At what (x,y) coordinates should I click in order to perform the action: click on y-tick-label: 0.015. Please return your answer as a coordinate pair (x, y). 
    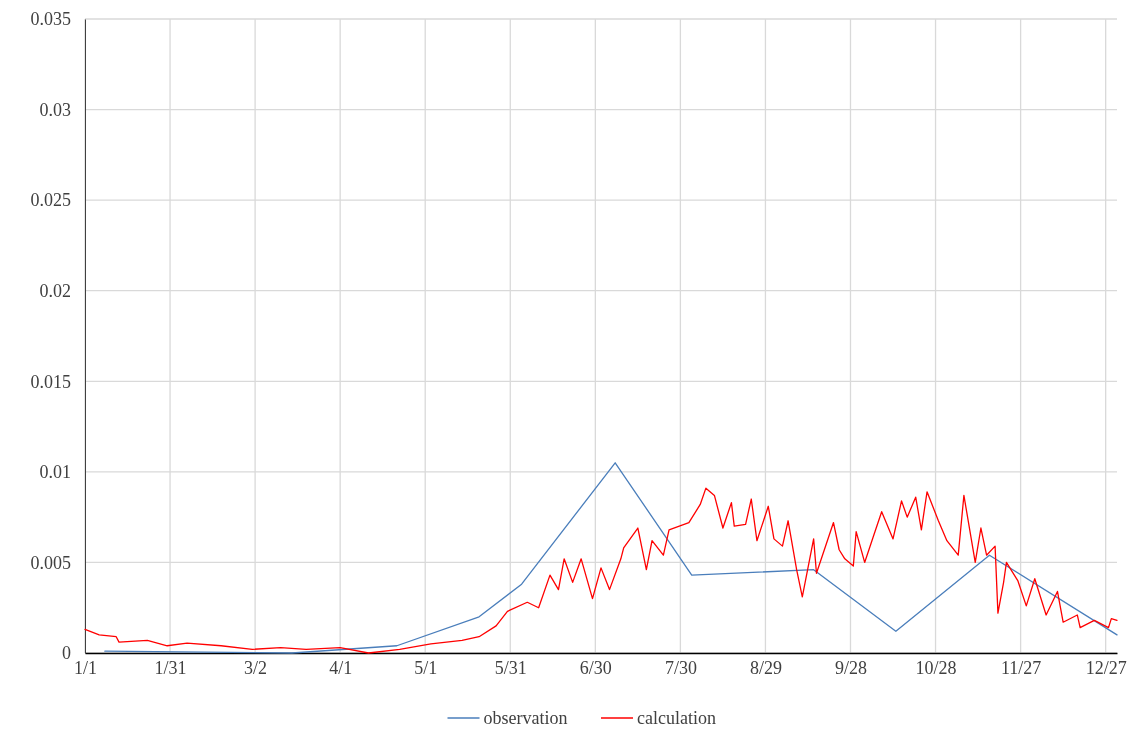
    Looking at the image, I should click on (50, 381).